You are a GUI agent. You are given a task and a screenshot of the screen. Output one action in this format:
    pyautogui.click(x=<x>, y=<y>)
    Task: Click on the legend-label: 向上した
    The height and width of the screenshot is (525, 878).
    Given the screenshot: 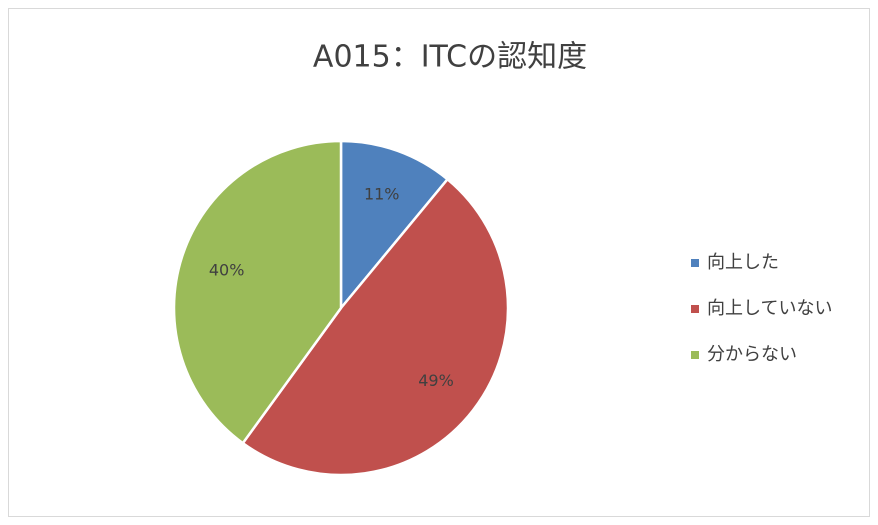 What is the action you would take?
    pyautogui.click(x=743, y=262)
    